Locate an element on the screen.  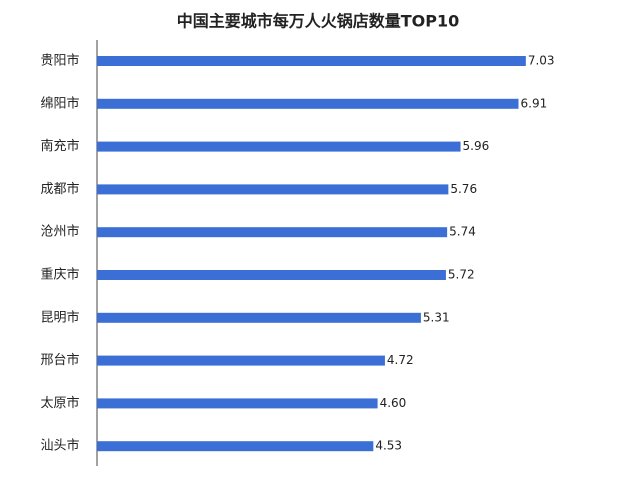
y-tick-label: 成都市 is located at coordinates (59, 189).